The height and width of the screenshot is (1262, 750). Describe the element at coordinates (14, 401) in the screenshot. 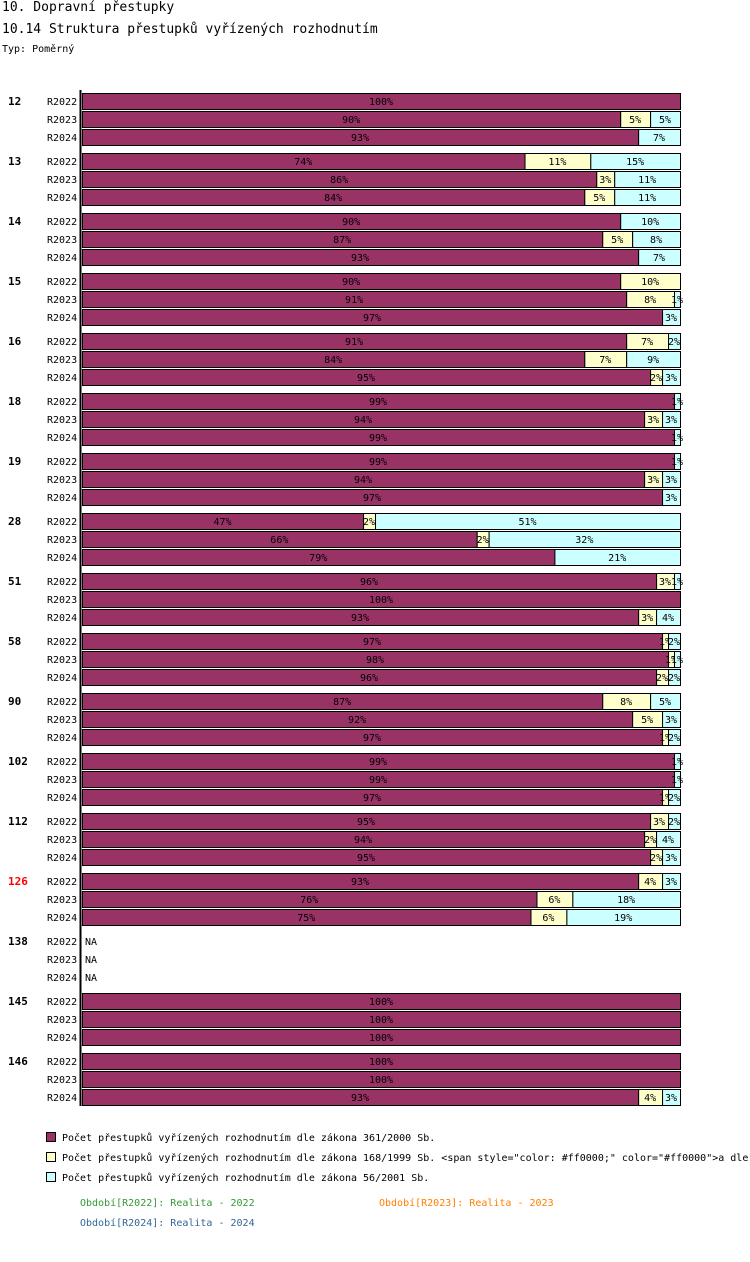

I see `group-label-18: 18` at that location.